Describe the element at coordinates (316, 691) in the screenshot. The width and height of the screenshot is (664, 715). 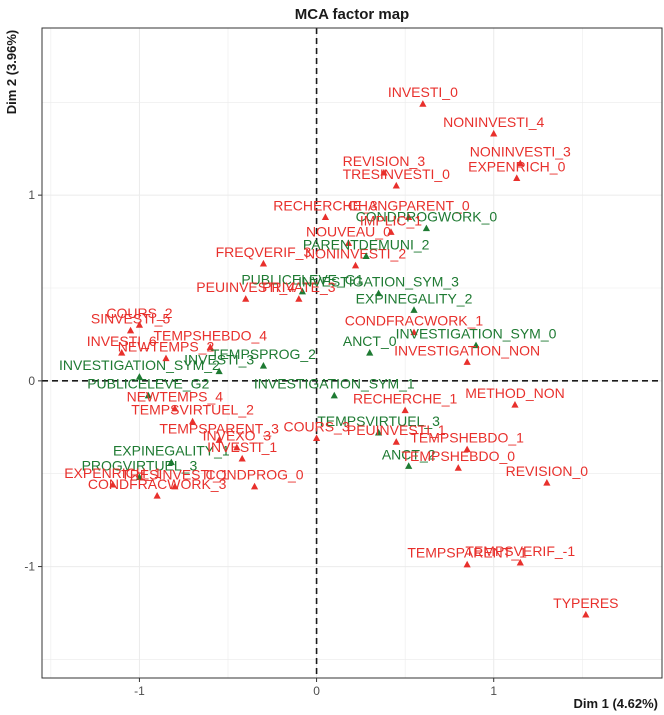
I see `x-tick-label: 0` at that location.